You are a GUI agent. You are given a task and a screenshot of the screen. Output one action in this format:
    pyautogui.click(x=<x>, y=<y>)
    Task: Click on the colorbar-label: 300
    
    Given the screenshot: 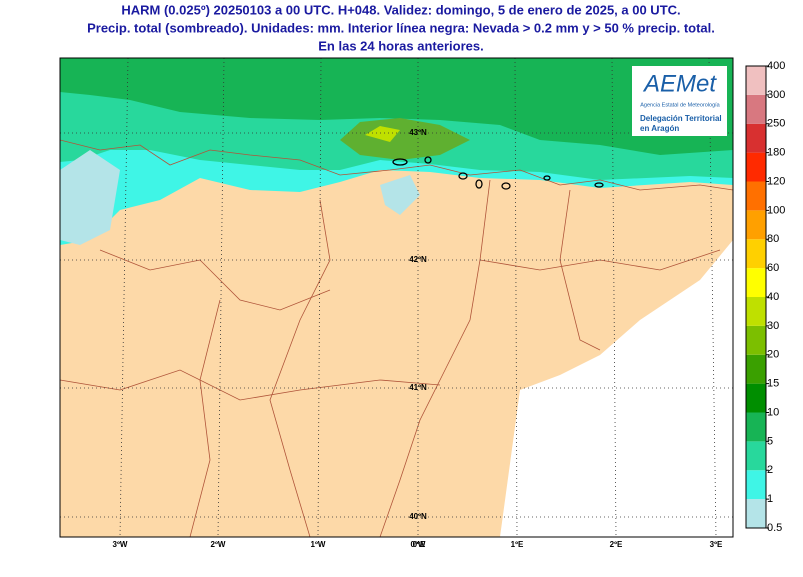 What is the action you would take?
    pyautogui.click(x=776, y=95)
    